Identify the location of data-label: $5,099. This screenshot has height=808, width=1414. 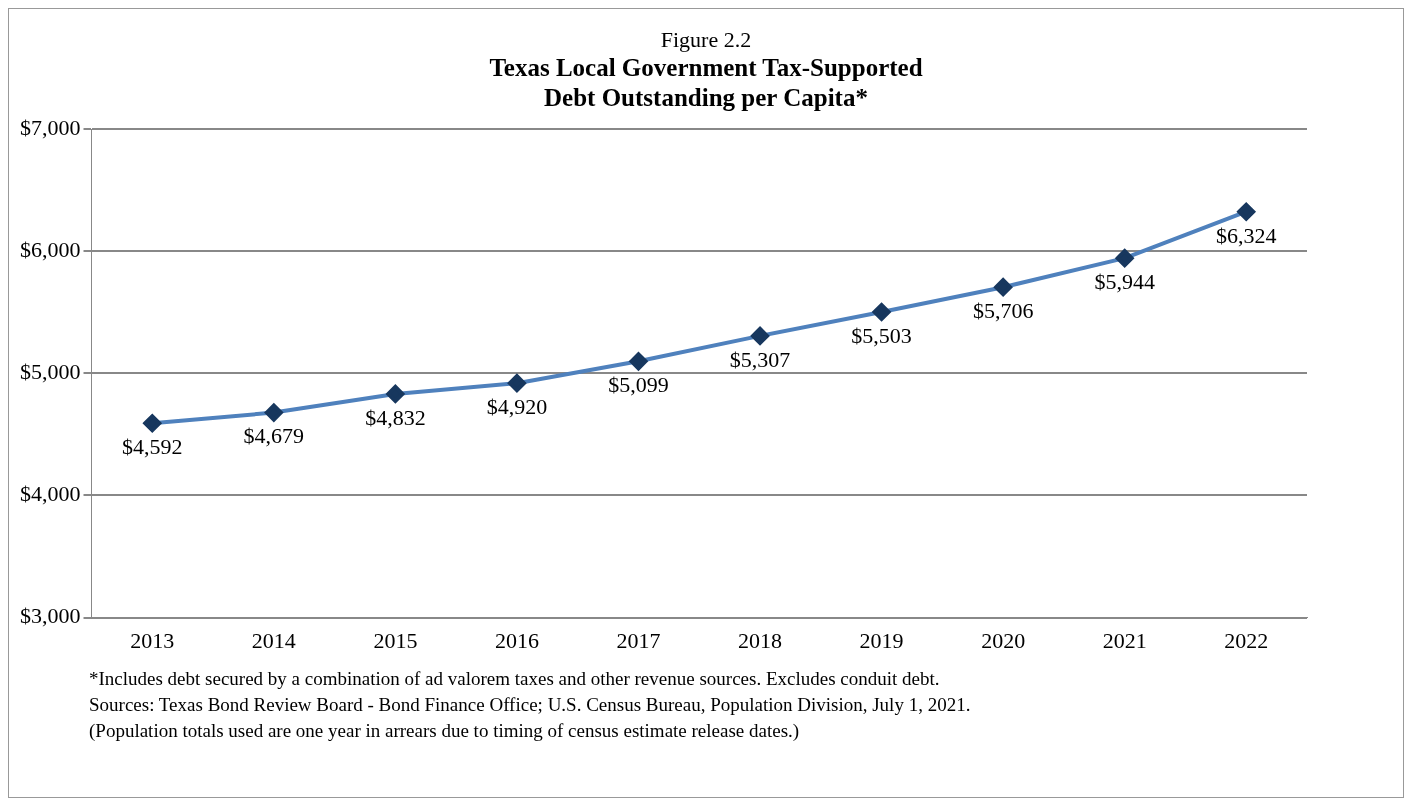
(638, 385).